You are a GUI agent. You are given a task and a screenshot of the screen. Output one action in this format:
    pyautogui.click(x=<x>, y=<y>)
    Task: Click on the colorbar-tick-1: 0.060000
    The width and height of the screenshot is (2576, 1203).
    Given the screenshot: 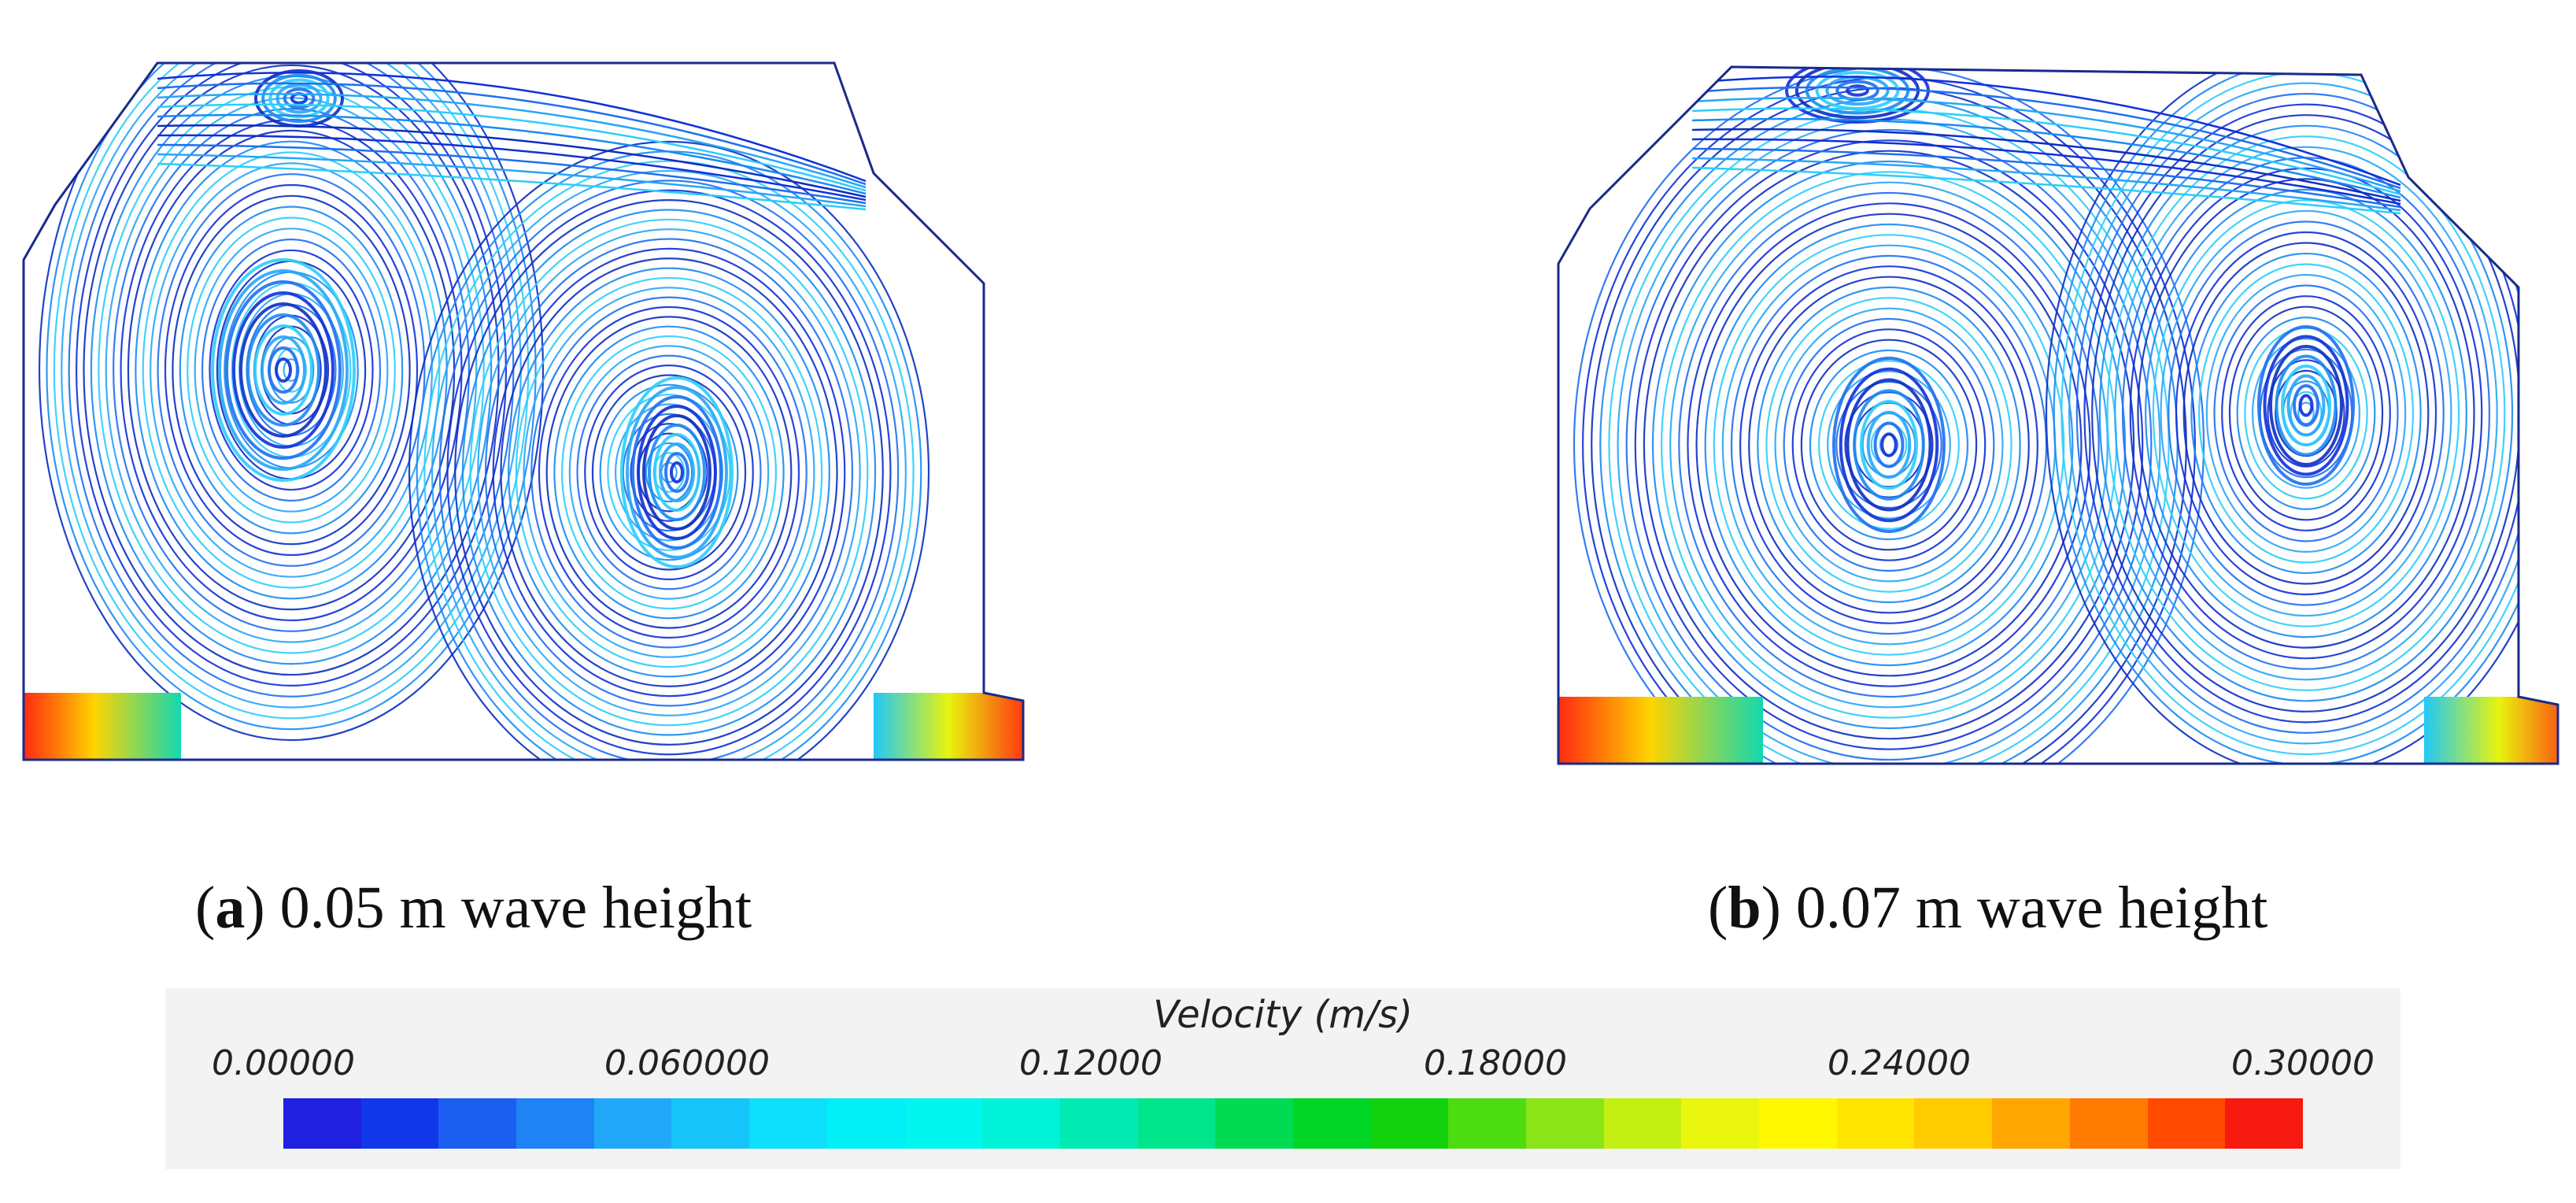 What is the action you would take?
    pyautogui.click(x=687, y=1063)
    